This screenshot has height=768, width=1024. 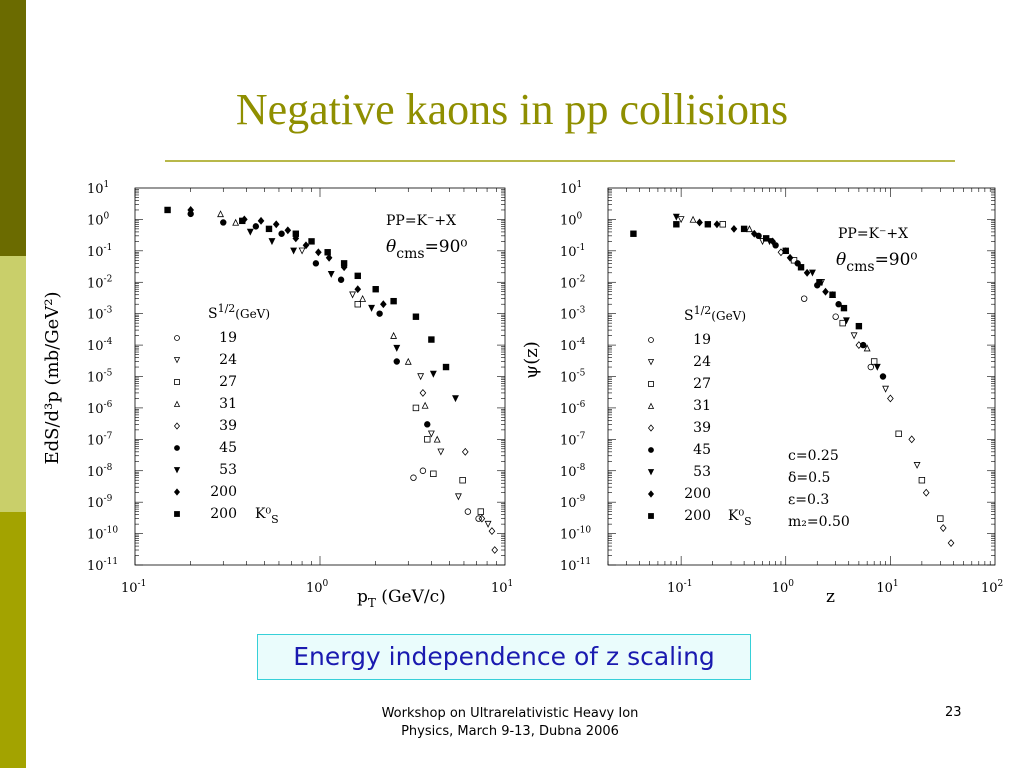 What do you see at coordinates (573, 502) in the screenshot?
I see `y-tick-label: 10⁻⁹` at bounding box center [573, 502].